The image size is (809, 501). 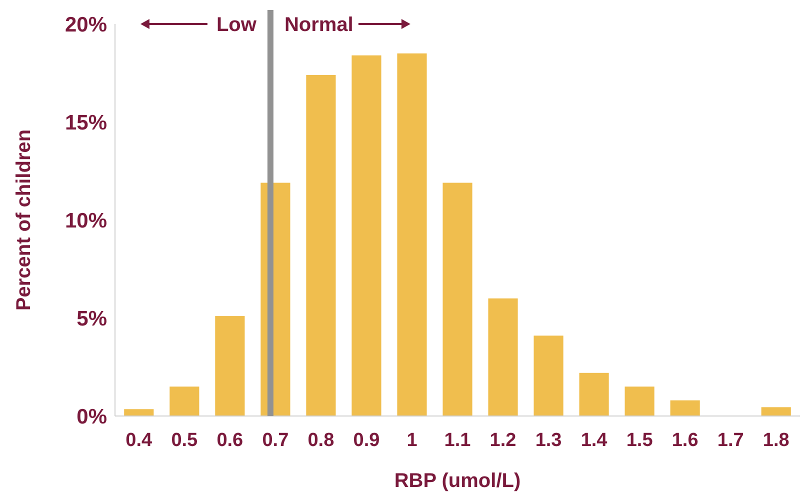 I want to click on x-tick-label: 1.7, so click(x=730, y=440).